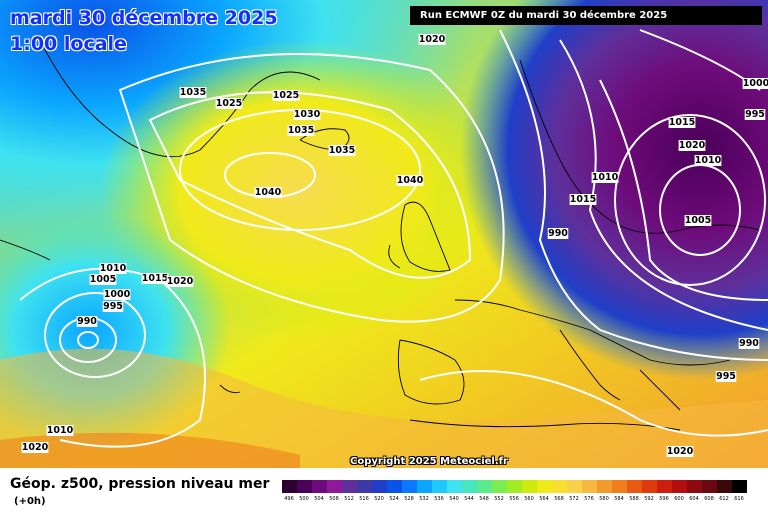  What do you see at coordinates (660, 390) in the screenshot?
I see `balkans-coast` at bounding box center [660, 390].